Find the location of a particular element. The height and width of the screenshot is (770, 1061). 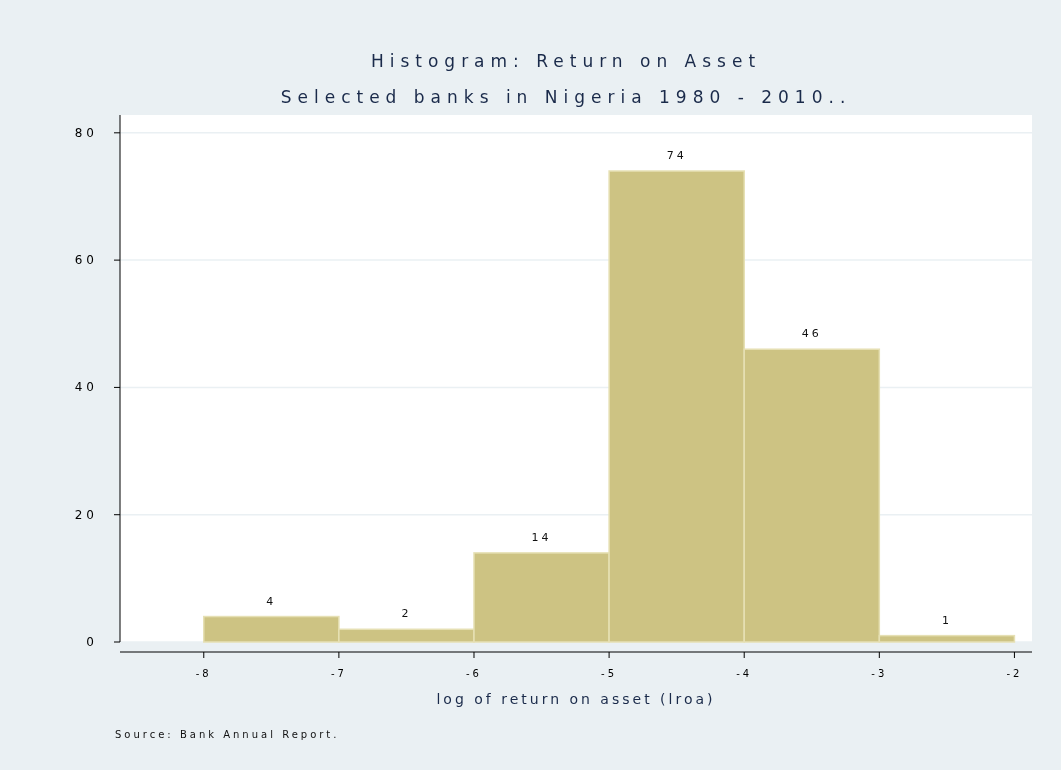

x-tick-label: -4 is located at coordinates (744, 673).